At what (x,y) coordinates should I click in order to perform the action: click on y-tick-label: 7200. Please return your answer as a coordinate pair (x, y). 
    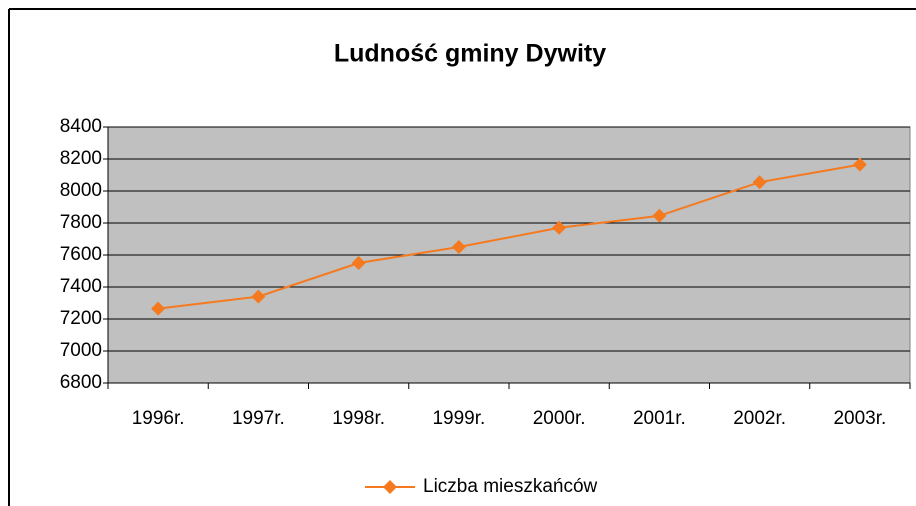
    Looking at the image, I should click on (81, 318).